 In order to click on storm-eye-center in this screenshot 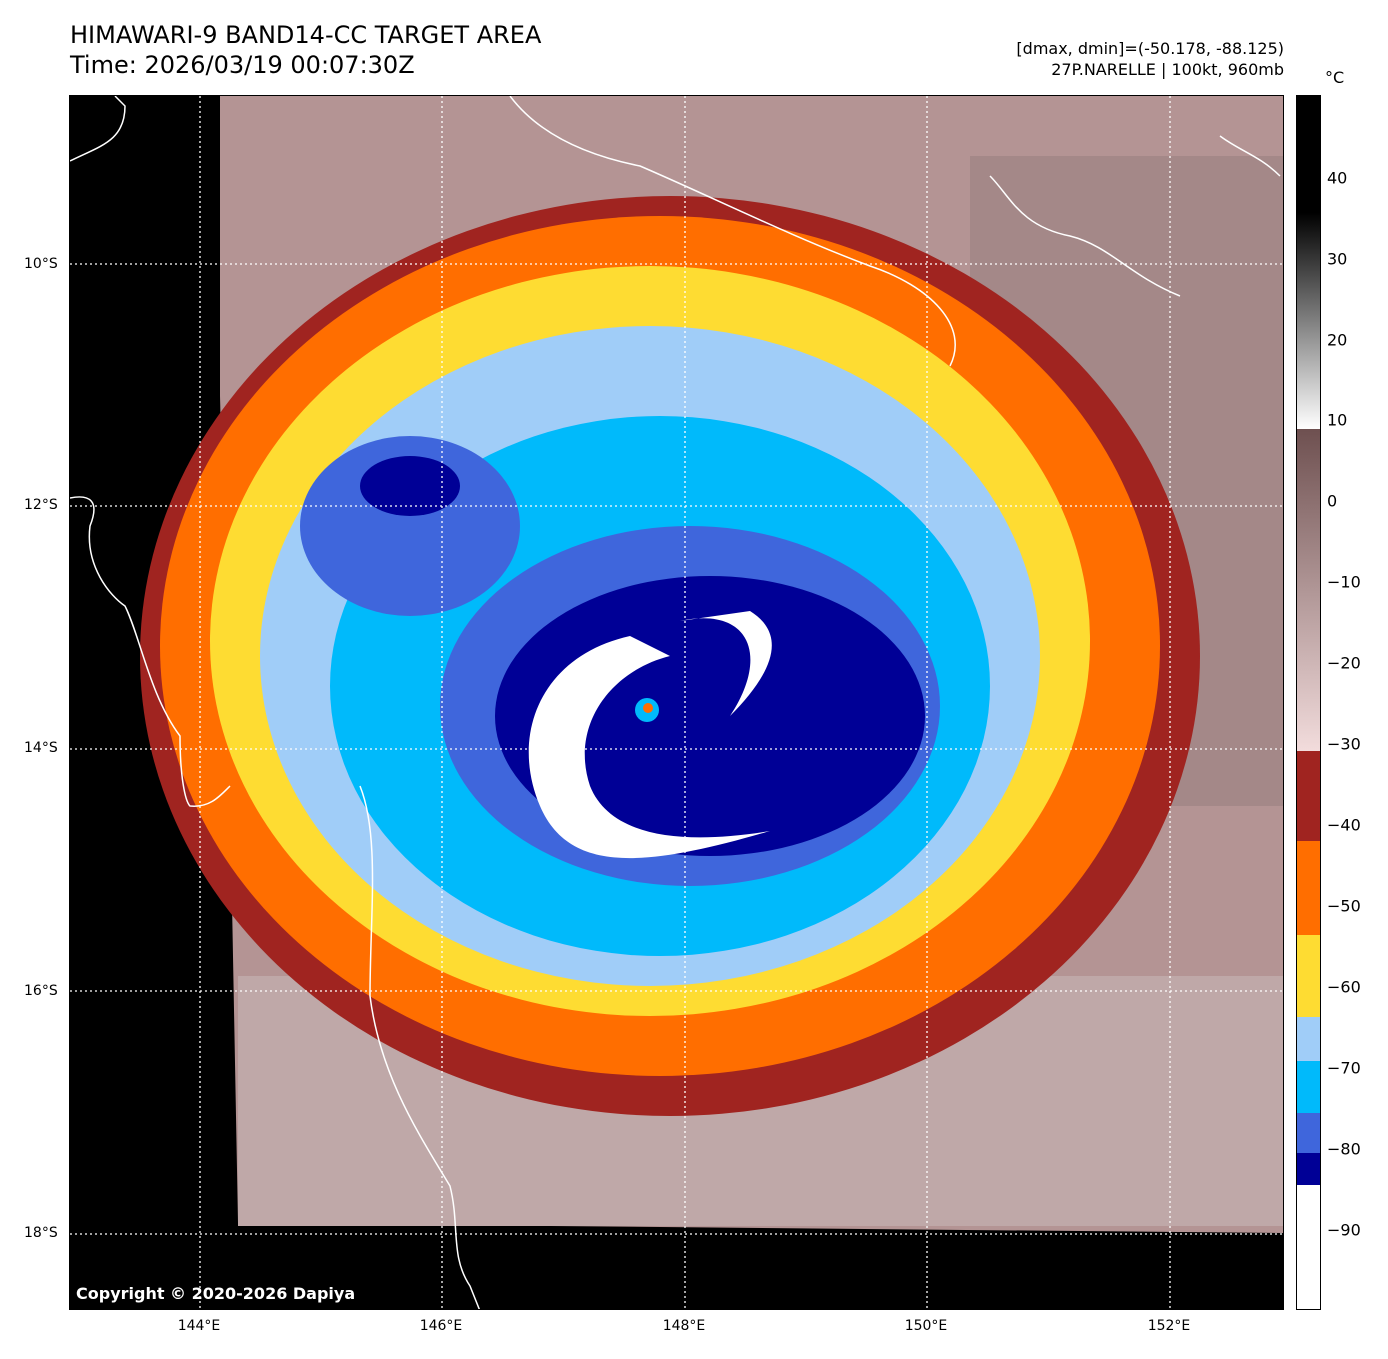, I will do `click(648, 708)`.